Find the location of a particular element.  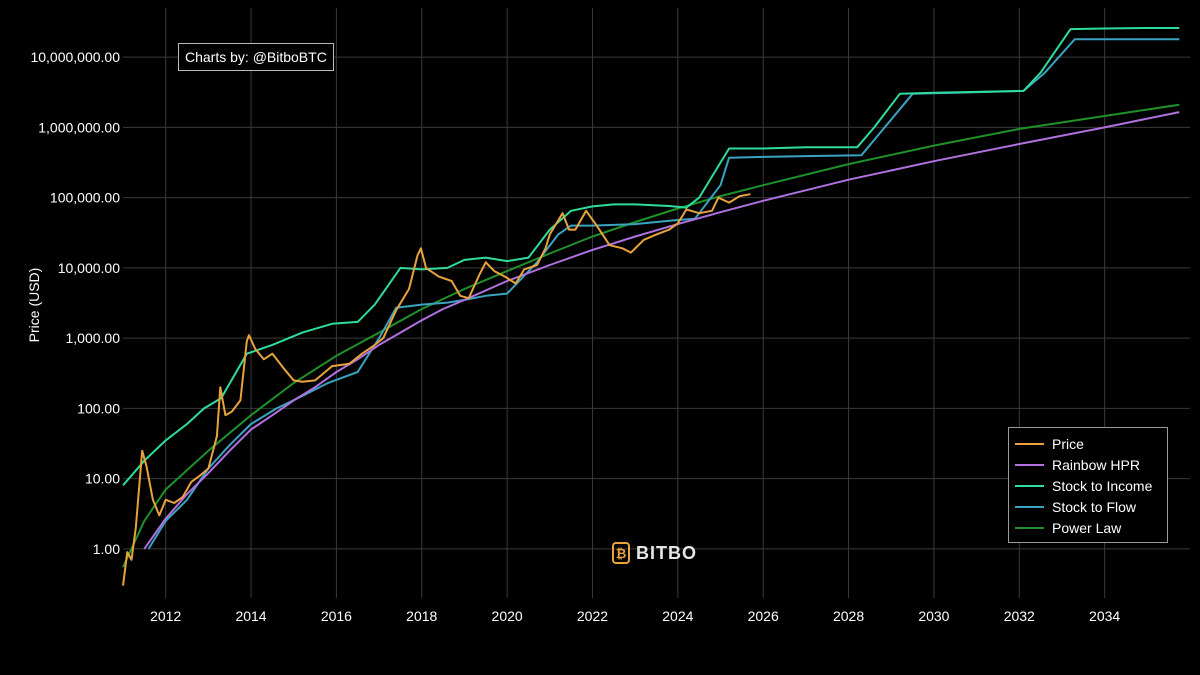

y-tick-label: 10.00 is located at coordinates (102, 479).